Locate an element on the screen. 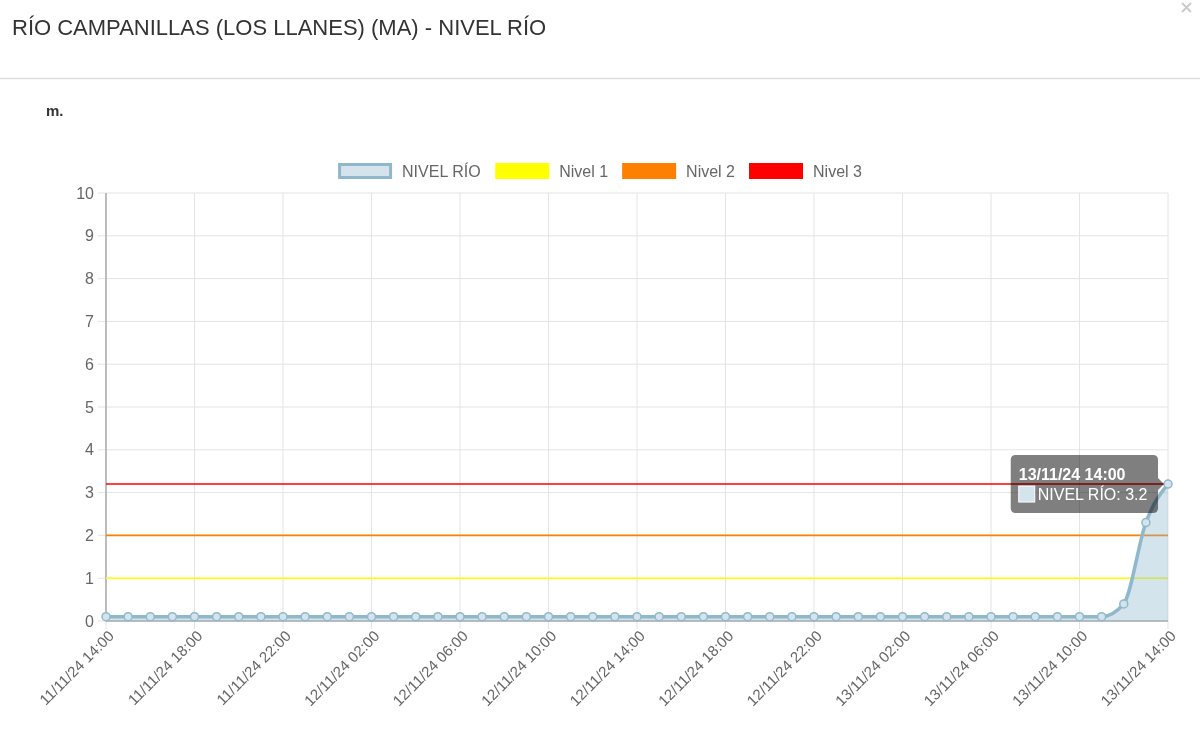  y-tick-label: 2 is located at coordinates (90, 535).